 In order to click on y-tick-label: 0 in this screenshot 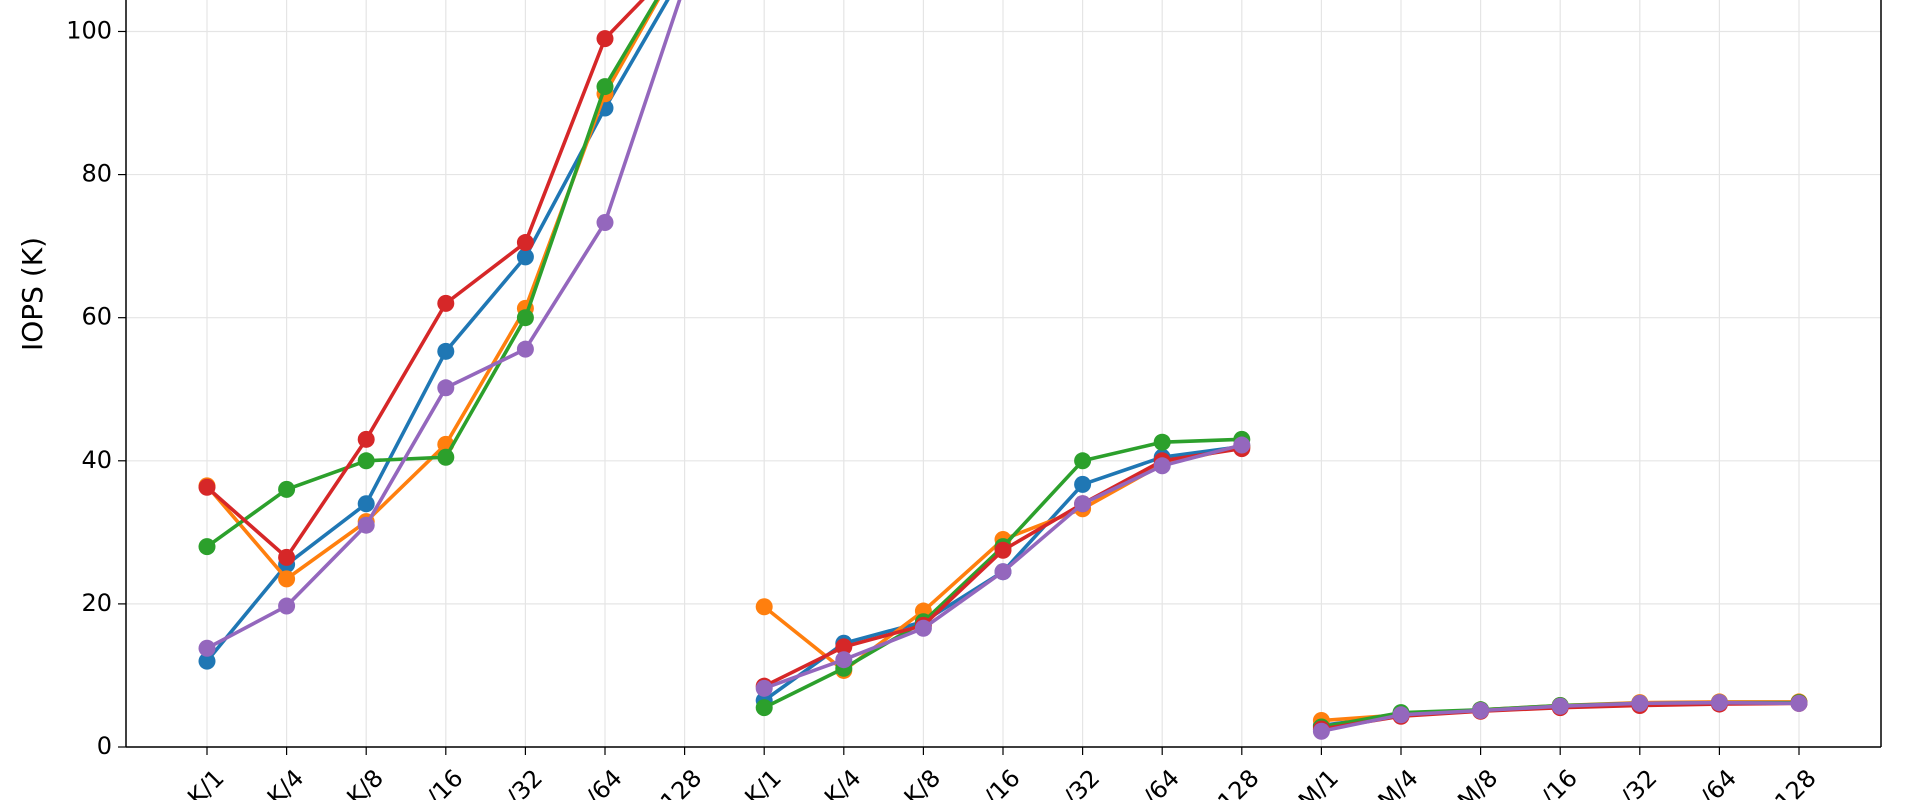, I will do `click(104, 746)`.